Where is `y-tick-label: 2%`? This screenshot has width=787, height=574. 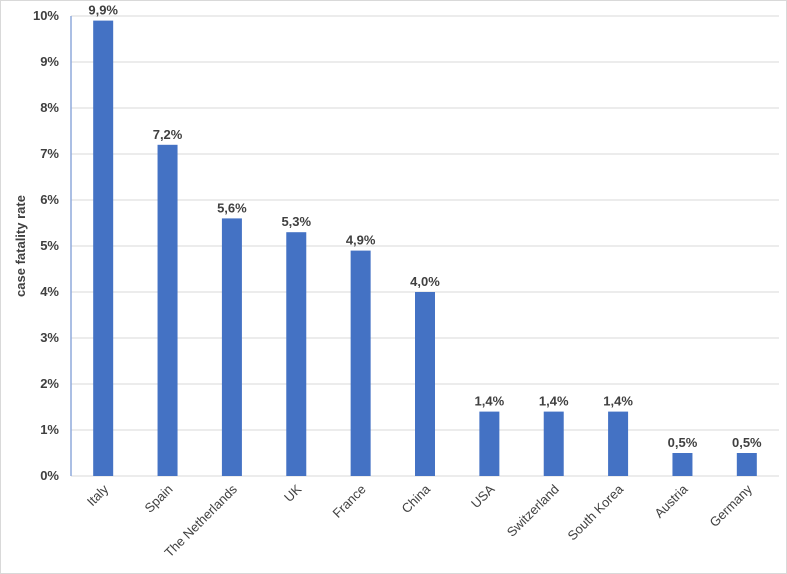 y-tick-label: 2% is located at coordinates (49, 383).